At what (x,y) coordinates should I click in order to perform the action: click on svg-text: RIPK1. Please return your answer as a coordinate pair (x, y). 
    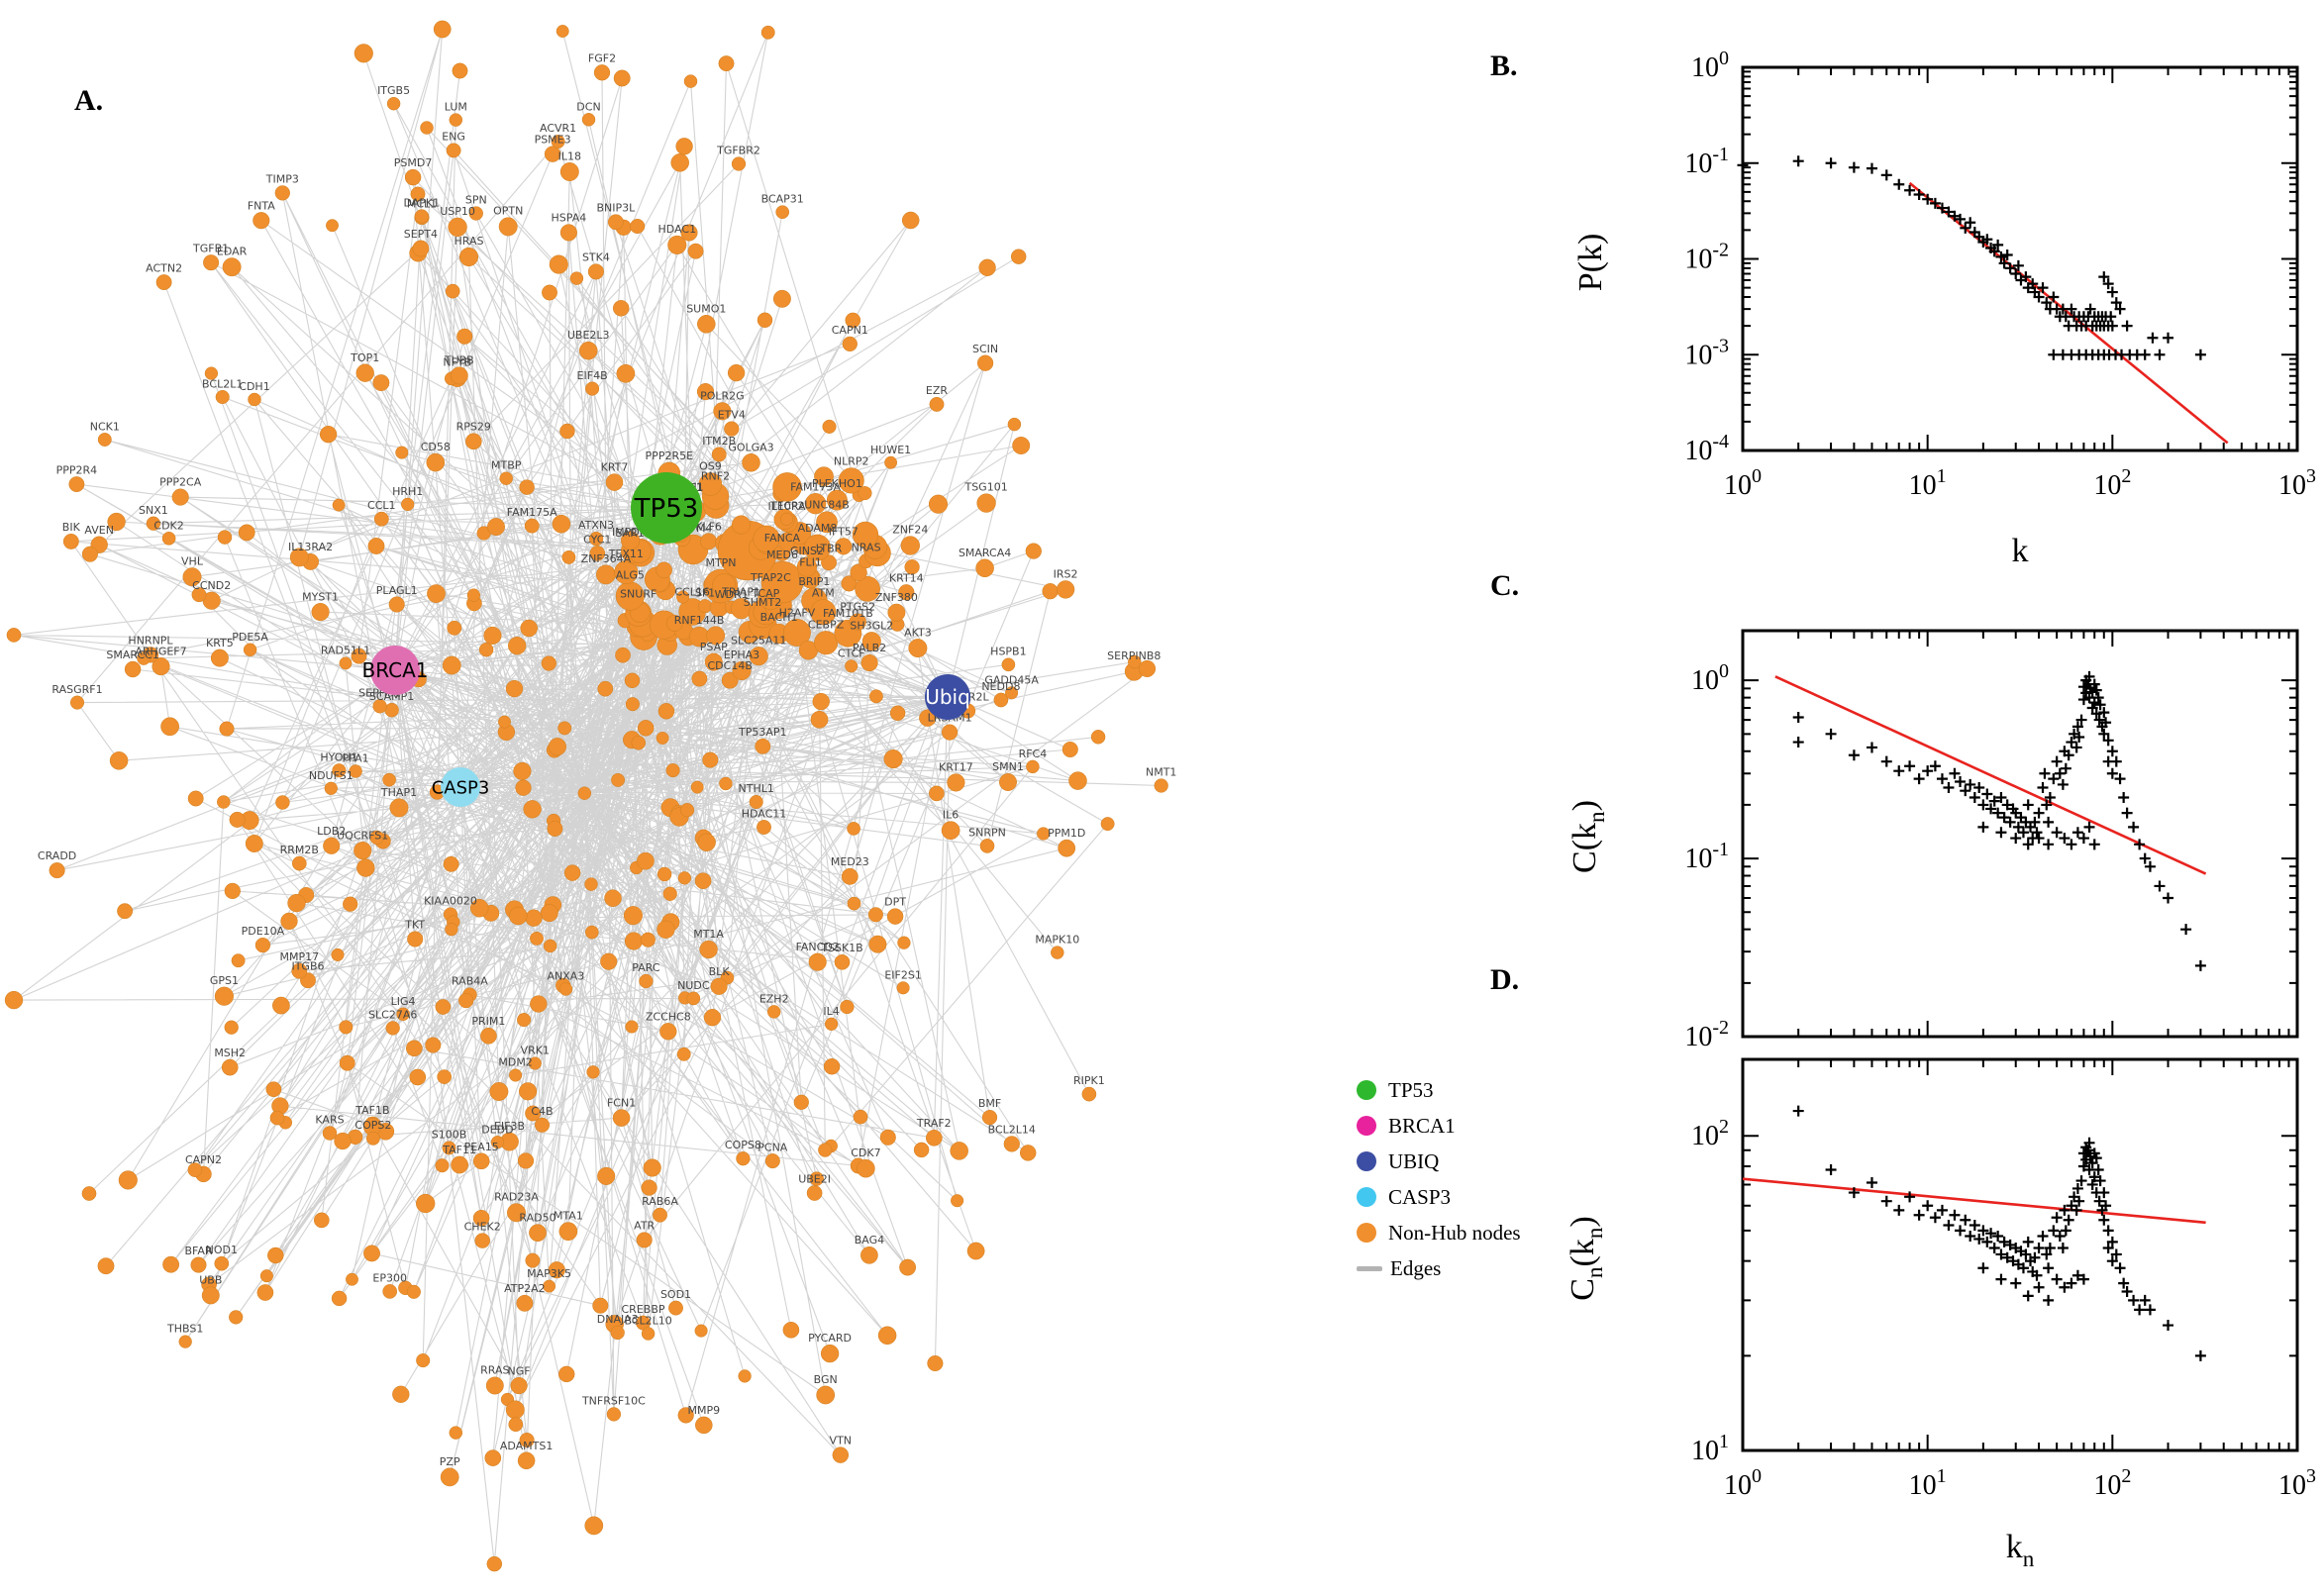
    Looking at the image, I should click on (1089, 1080).